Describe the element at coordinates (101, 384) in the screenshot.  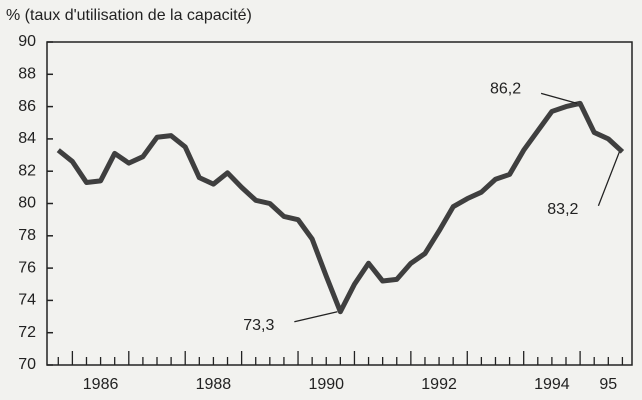
I see `x-tick-label: 1986` at that location.